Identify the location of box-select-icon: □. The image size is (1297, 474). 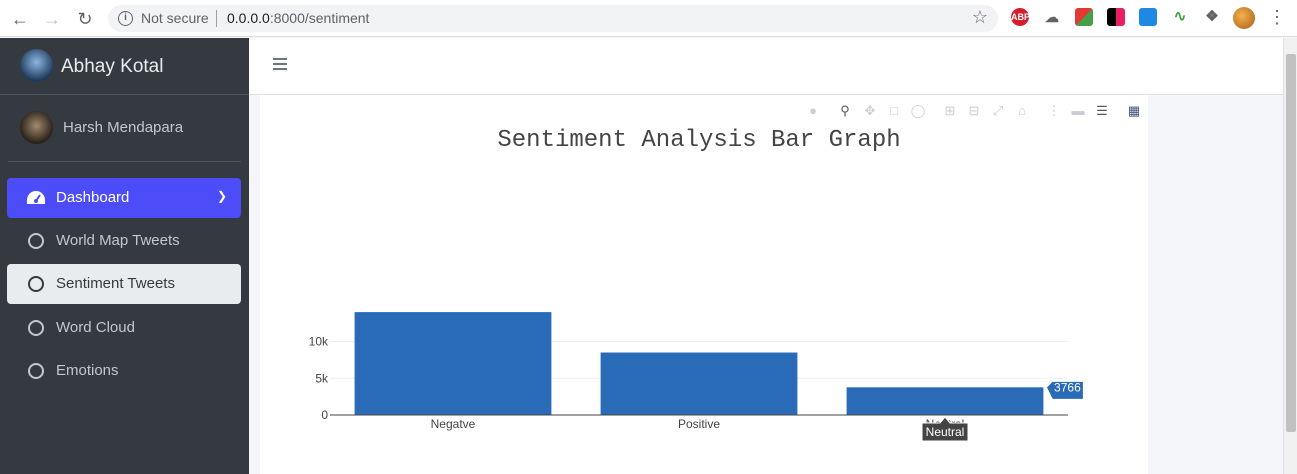
(894, 110).